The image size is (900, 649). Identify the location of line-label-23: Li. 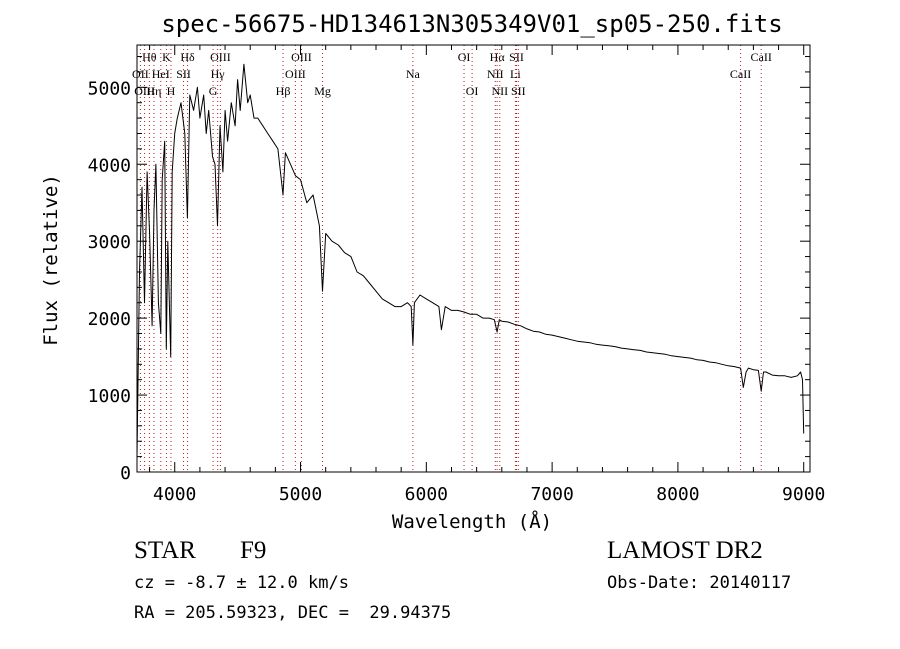
(515, 74).